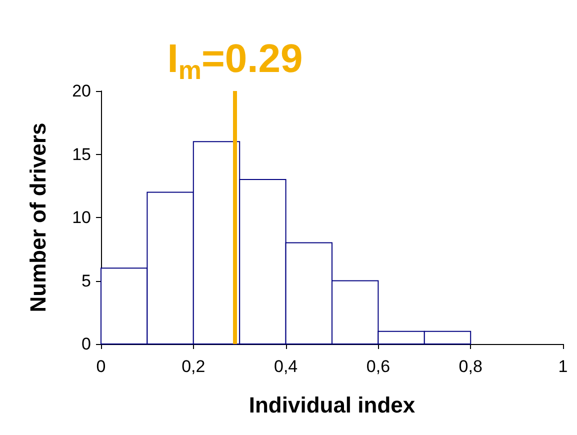 The image size is (577, 435). Describe the element at coordinates (470, 366) in the screenshot. I see `x-tick-label: 0,8` at that location.